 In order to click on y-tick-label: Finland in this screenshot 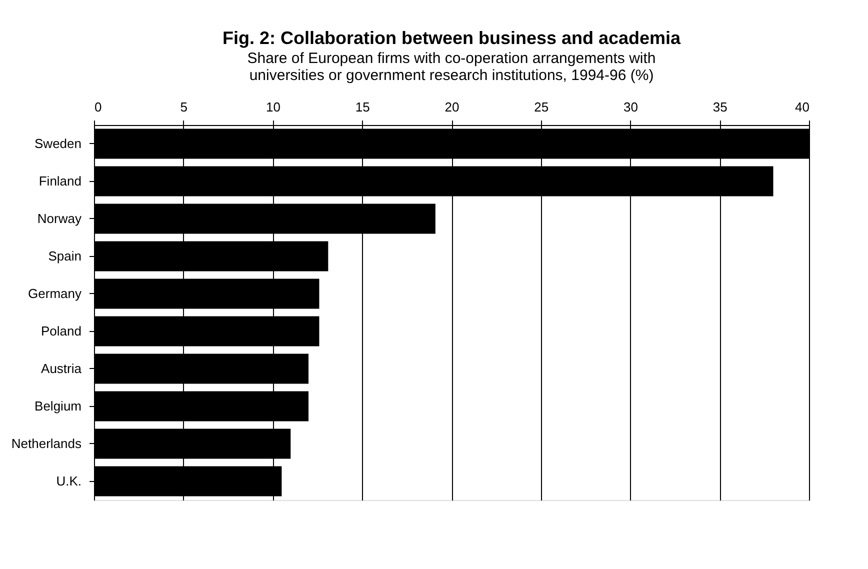, I will do `click(60, 180)`.